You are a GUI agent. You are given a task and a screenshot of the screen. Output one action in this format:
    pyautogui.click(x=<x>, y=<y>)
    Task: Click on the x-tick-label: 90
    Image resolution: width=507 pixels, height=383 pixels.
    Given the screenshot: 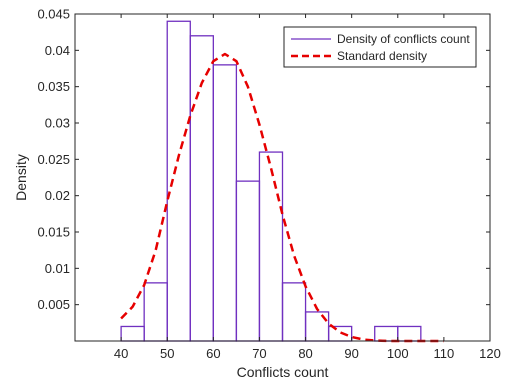 What is the action you would take?
    pyautogui.click(x=351, y=353)
    